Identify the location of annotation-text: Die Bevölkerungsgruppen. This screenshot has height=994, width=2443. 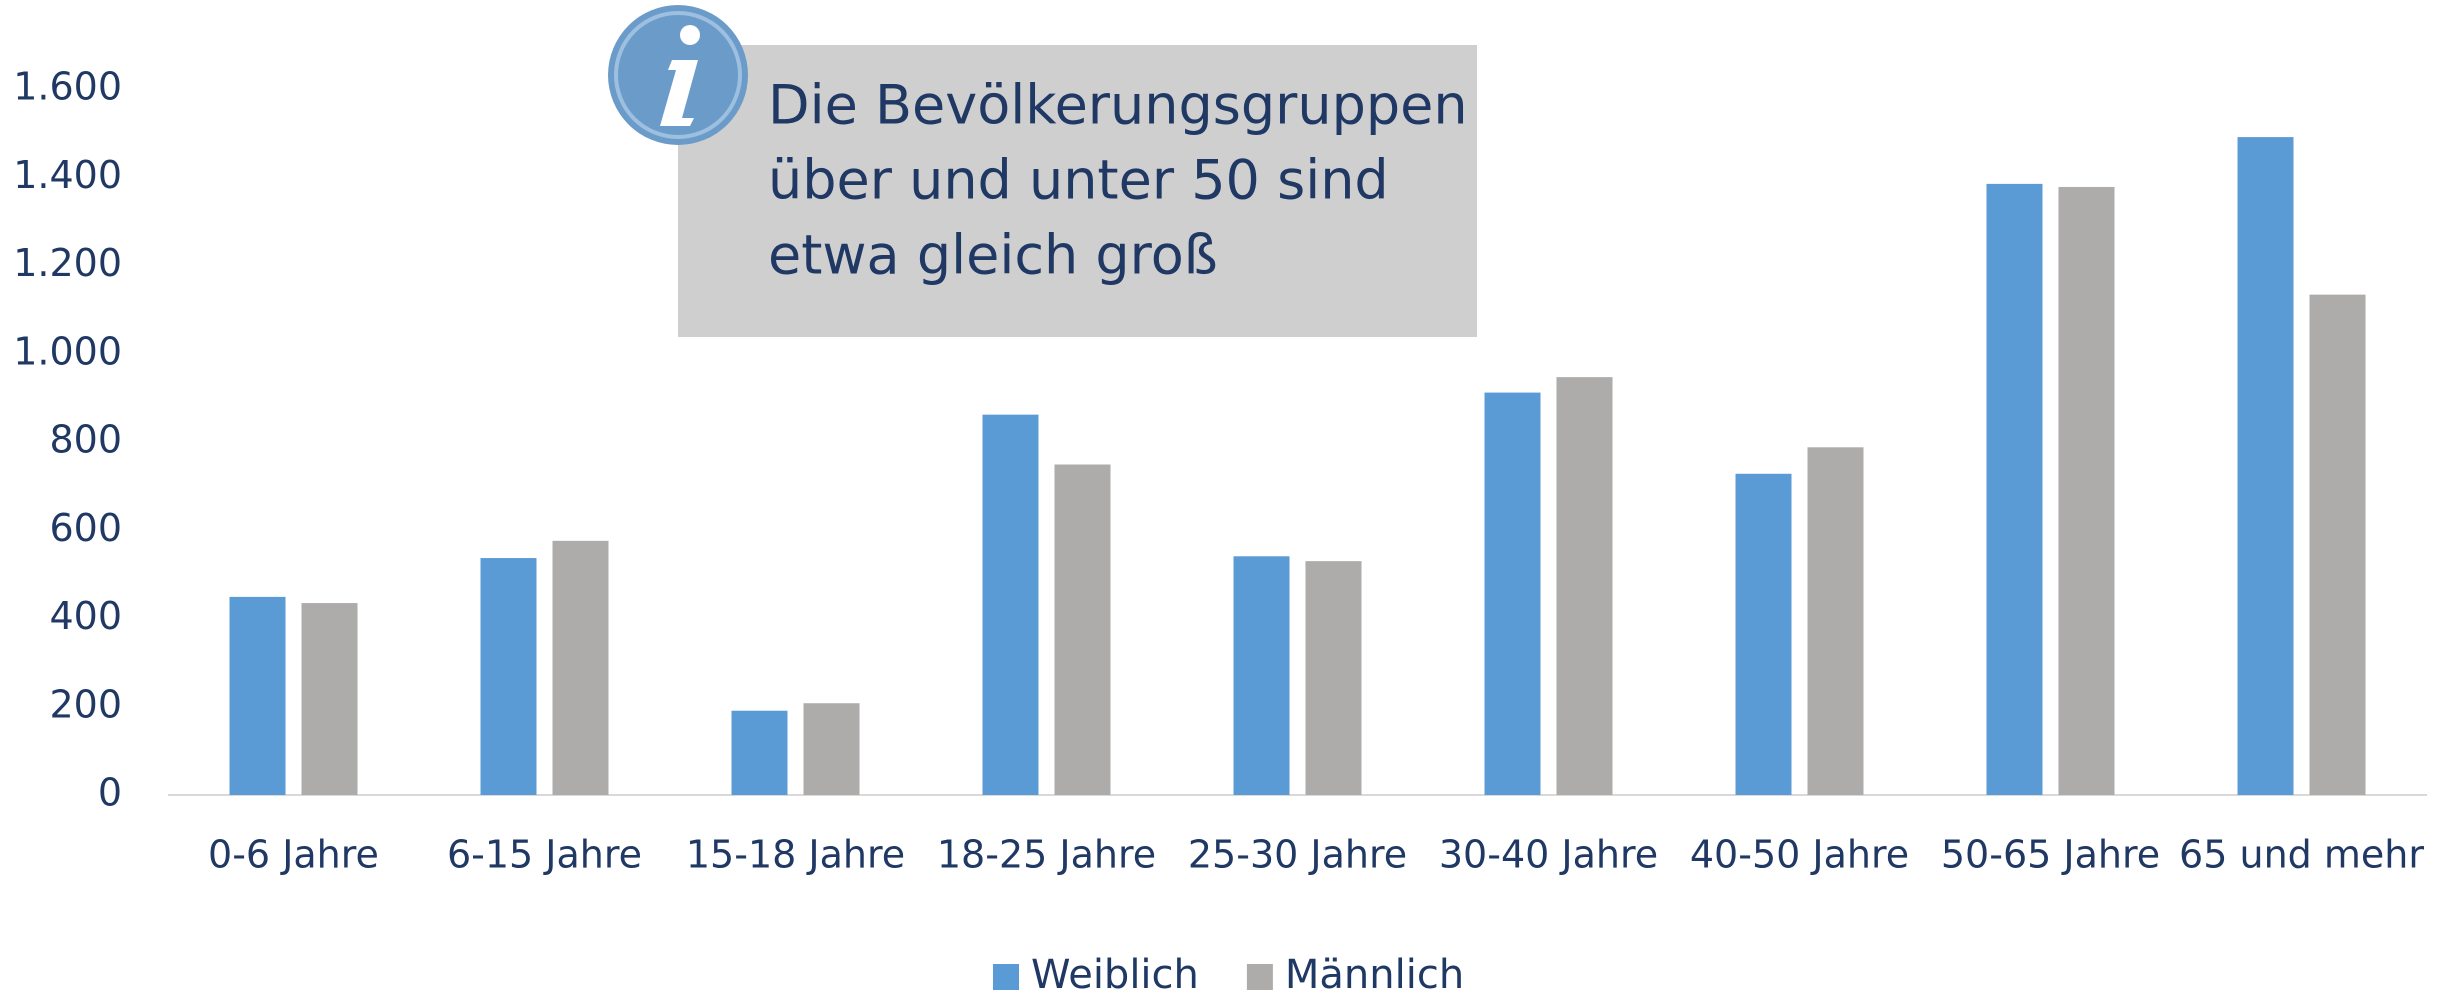
(1118, 105).